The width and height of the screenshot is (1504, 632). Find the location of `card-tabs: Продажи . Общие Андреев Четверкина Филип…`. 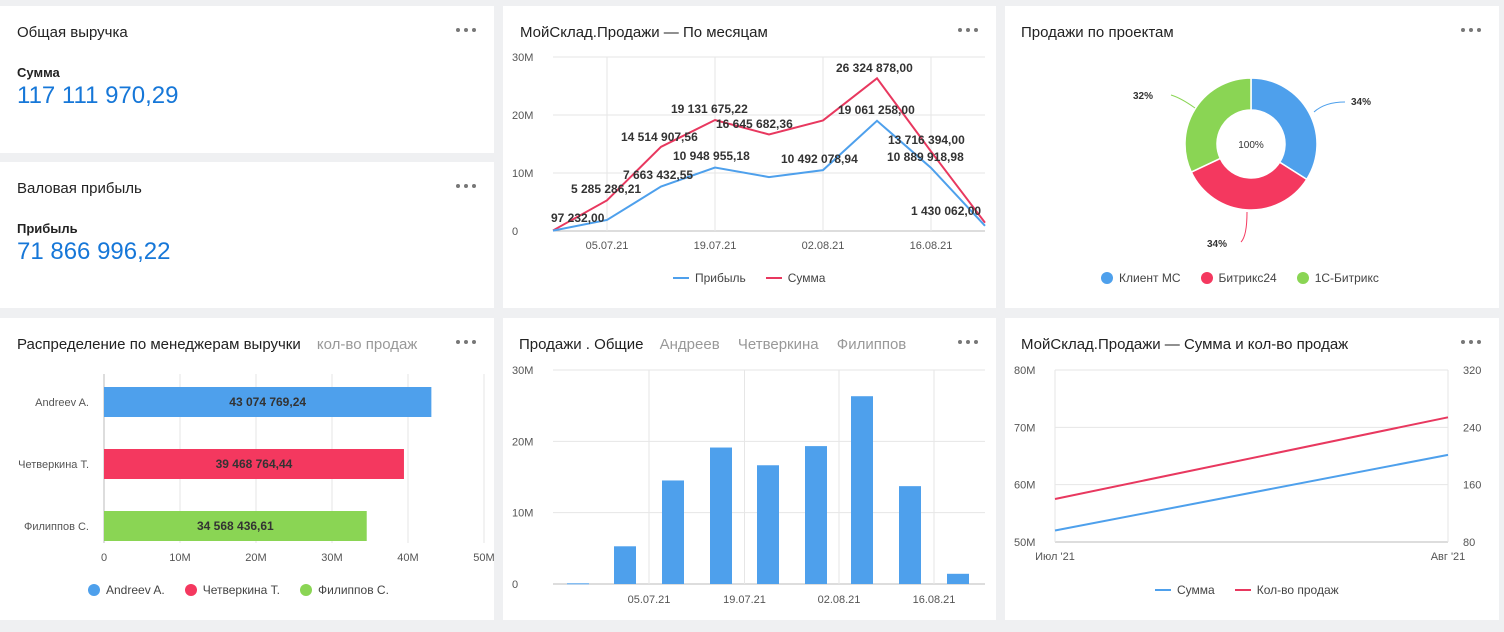

card-tabs: Продажи . Общие Андреев Четверкина Филип… is located at coordinates (719, 344).